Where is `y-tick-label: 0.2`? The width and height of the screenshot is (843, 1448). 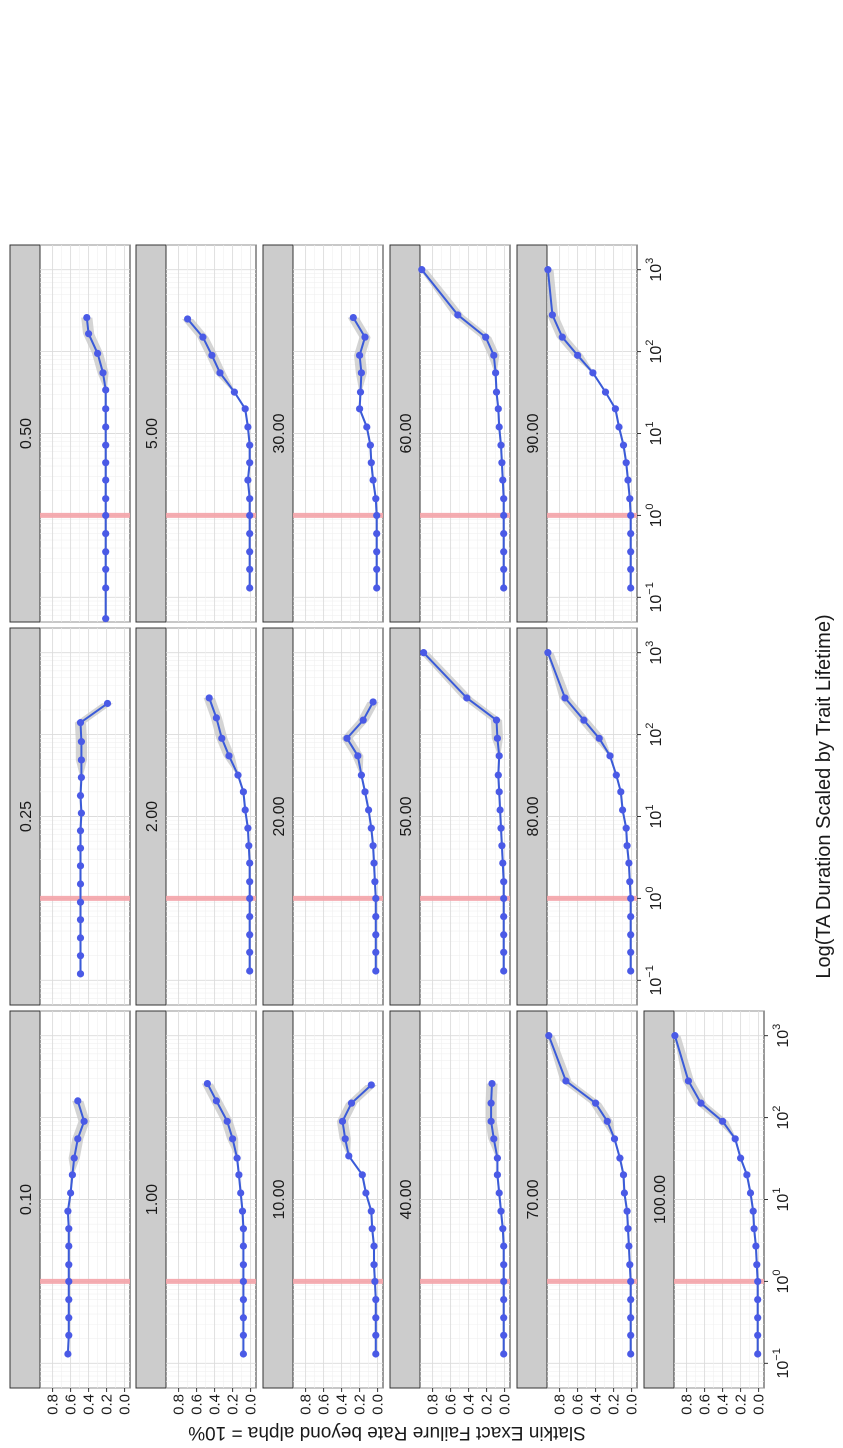
y-tick-label: 0.2 is located at coordinates (614, 1404).